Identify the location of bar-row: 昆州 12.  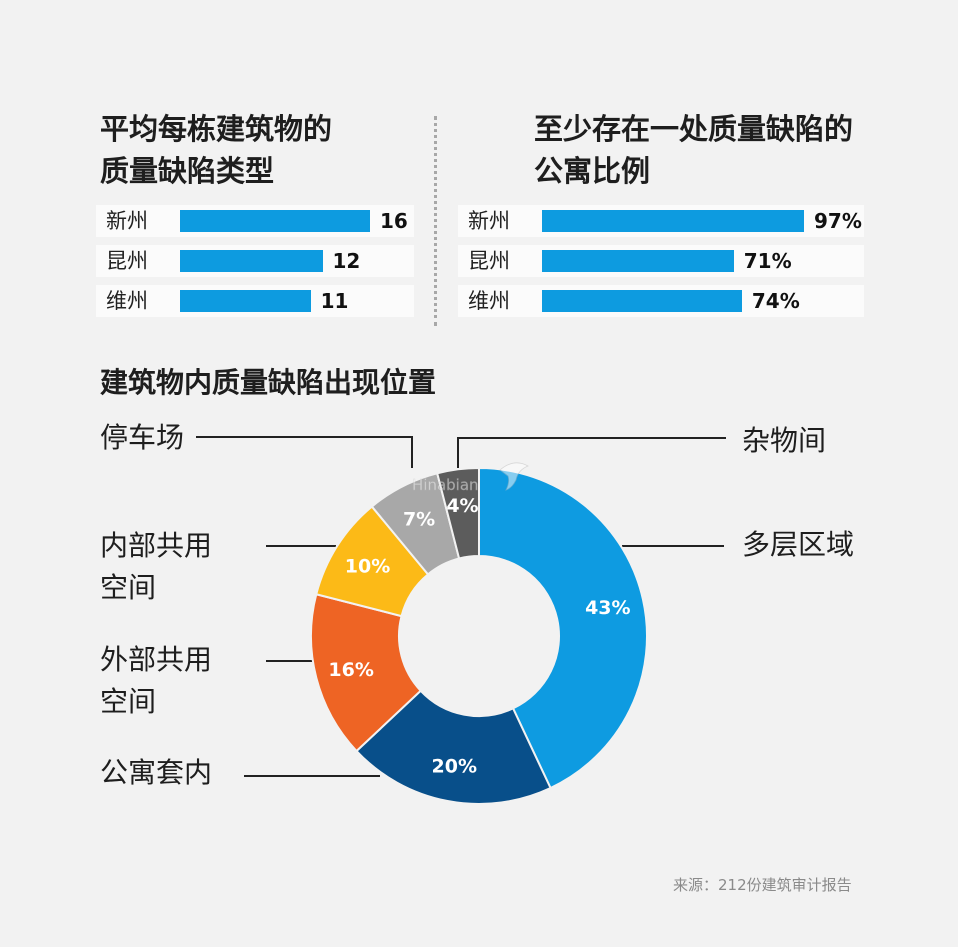
(255, 261).